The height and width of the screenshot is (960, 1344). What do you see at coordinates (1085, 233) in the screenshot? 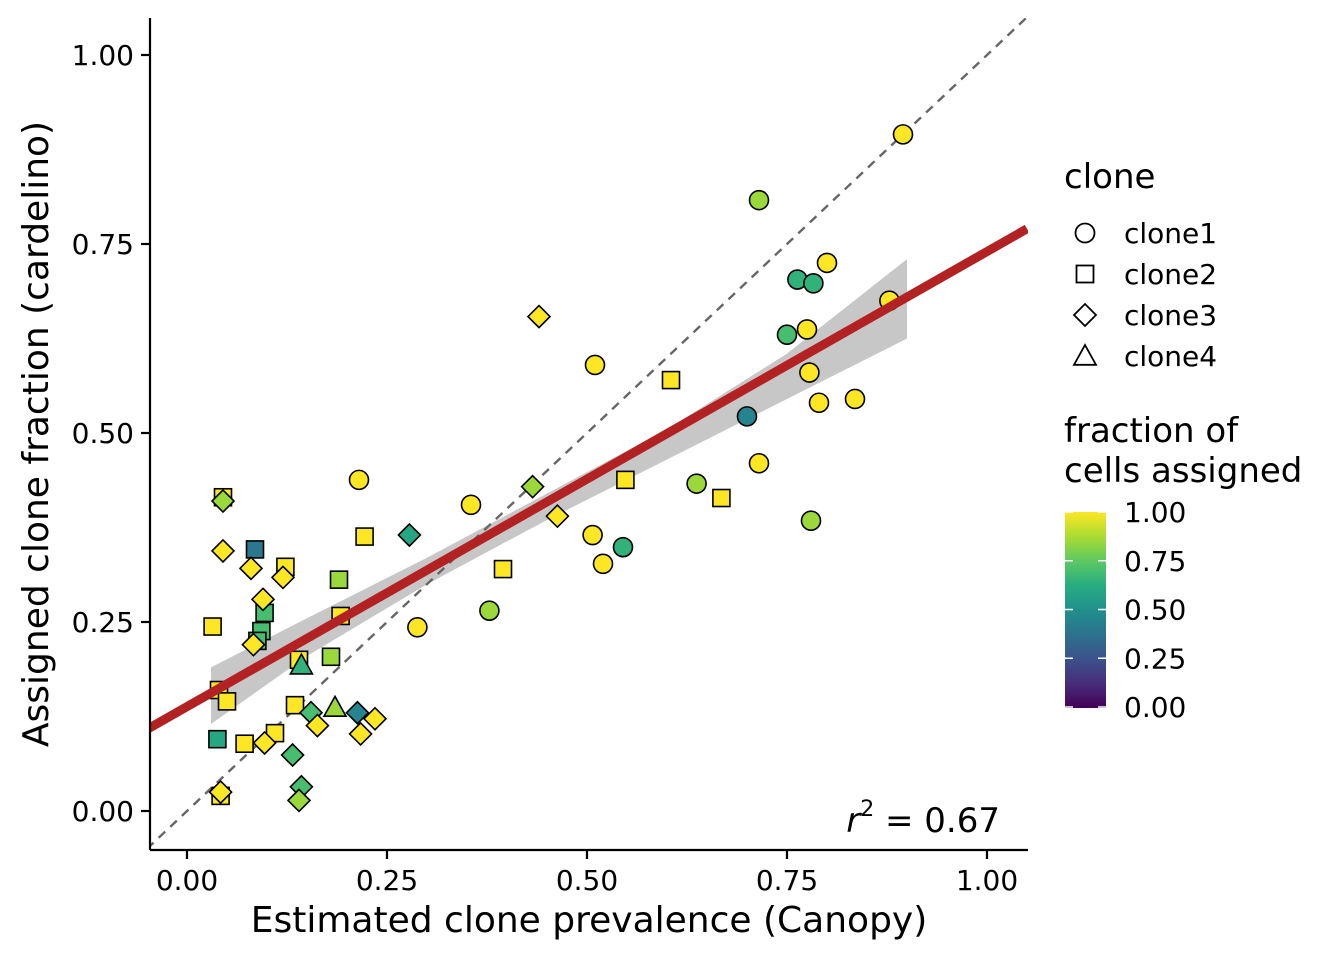
I see `legend-key-clone1` at bounding box center [1085, 233].